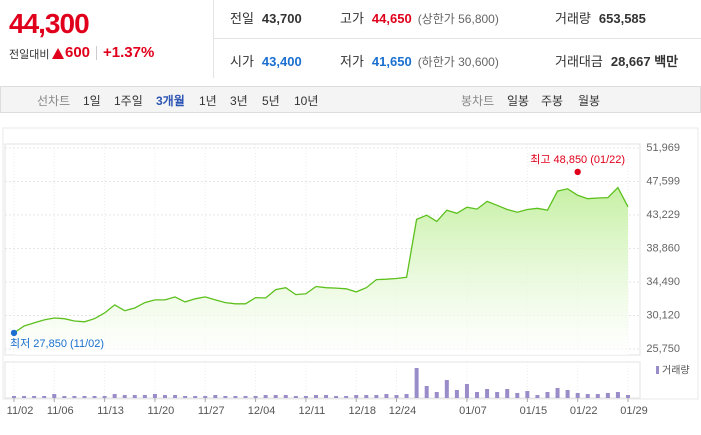 The width and height of the screenshot is (701, 435). I want to click on stat: 거래량 653,585, so click(600, 18).